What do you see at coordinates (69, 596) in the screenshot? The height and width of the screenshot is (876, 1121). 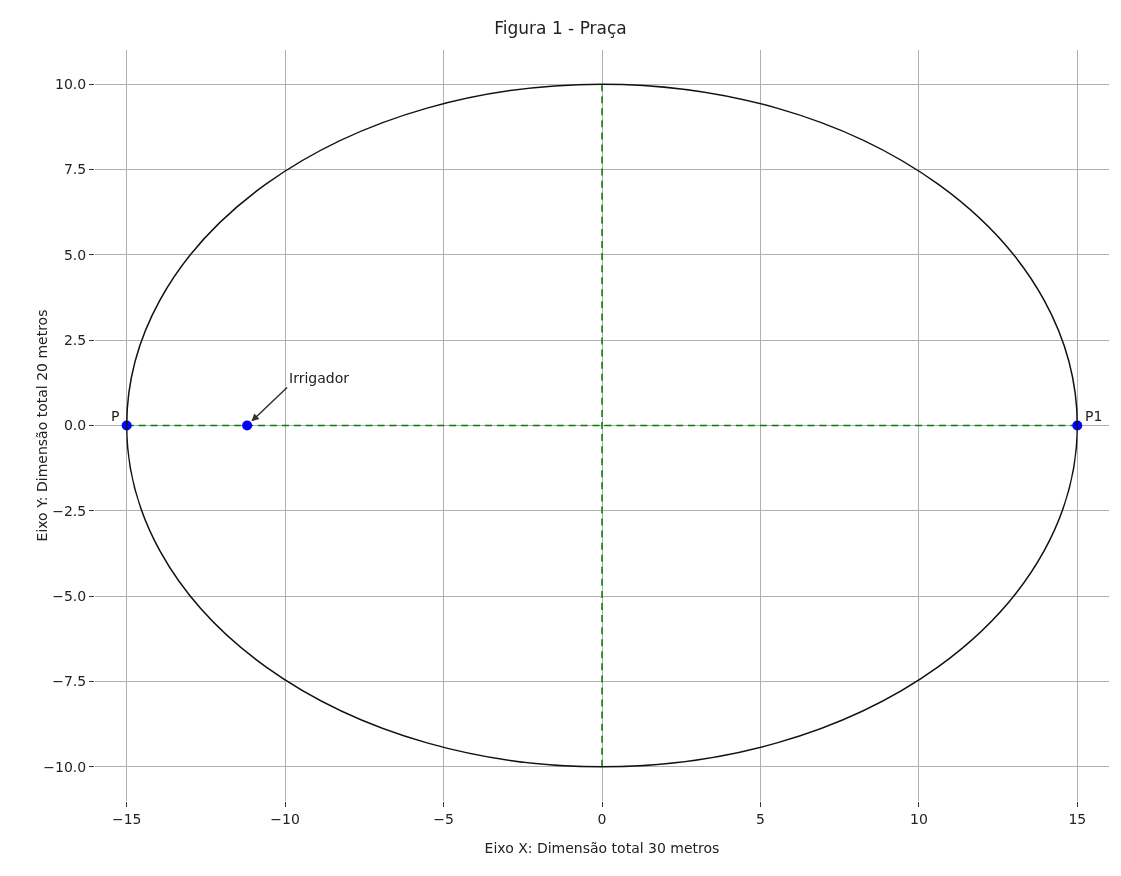 I see `y-tick-label: −5.0` at bounding box center [69, 596].